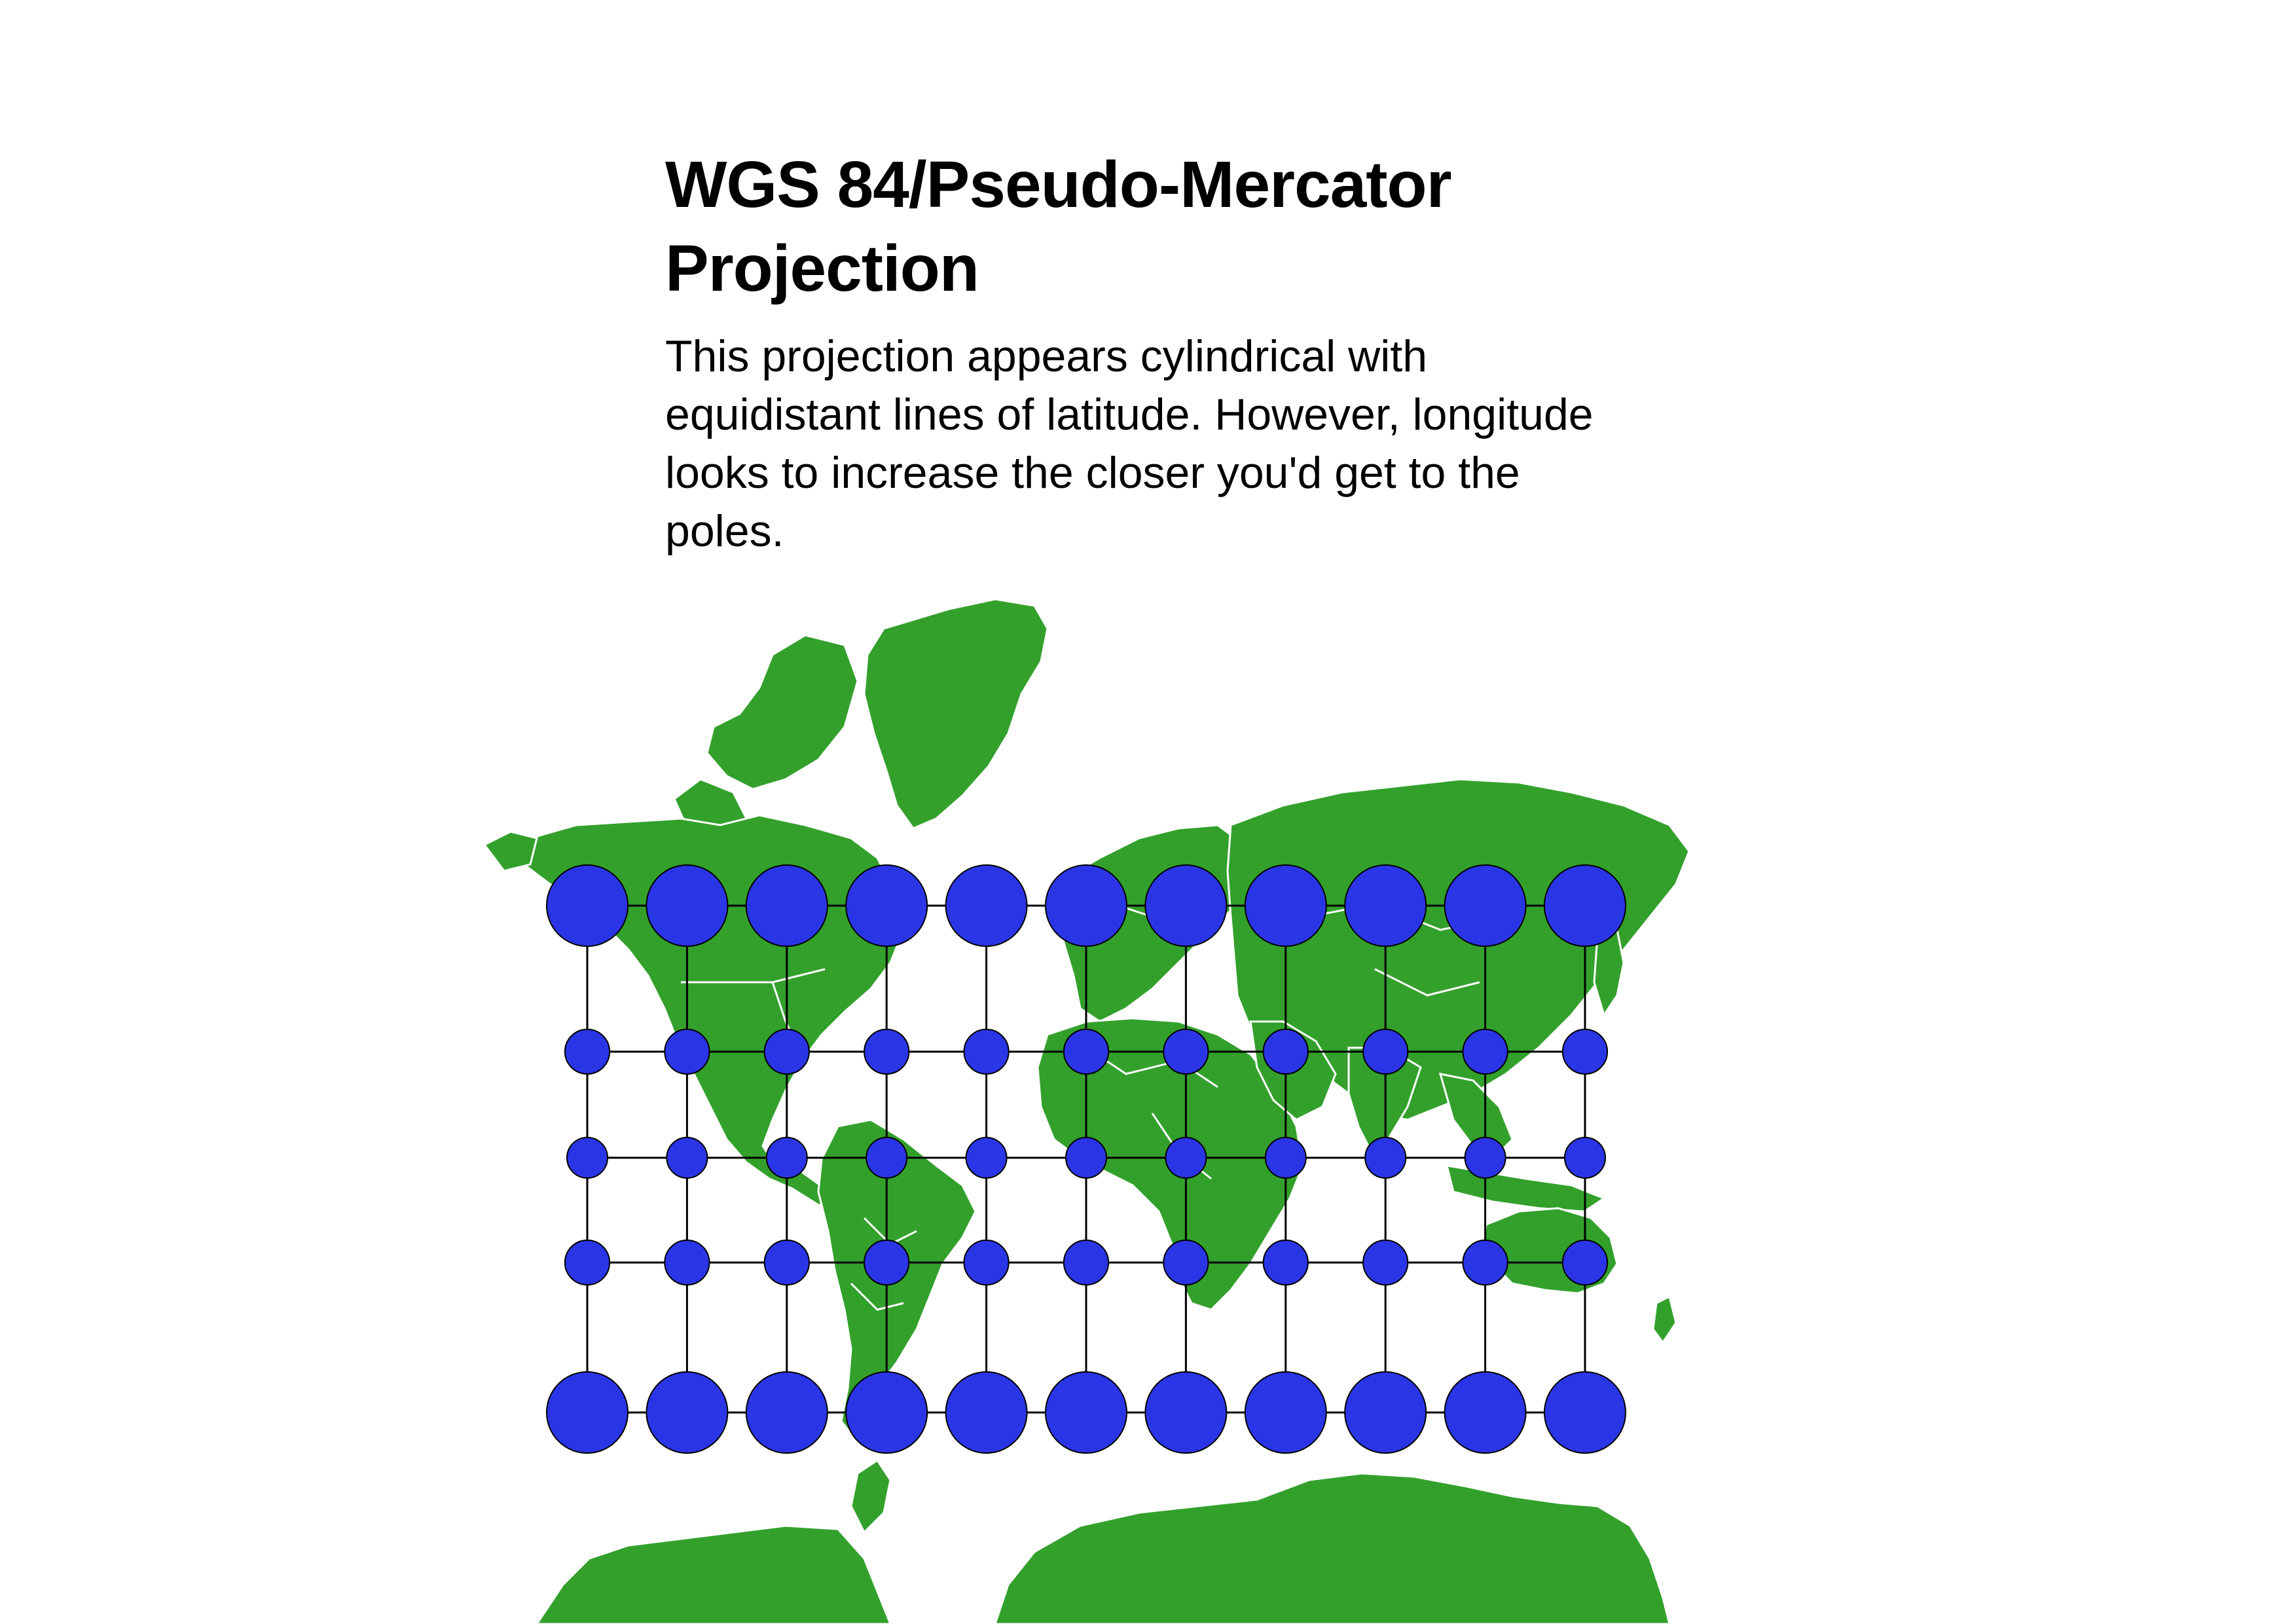  I want to click on page-title: WGS 84/Pseudo-Mercator Projection, so click(1058, 226).